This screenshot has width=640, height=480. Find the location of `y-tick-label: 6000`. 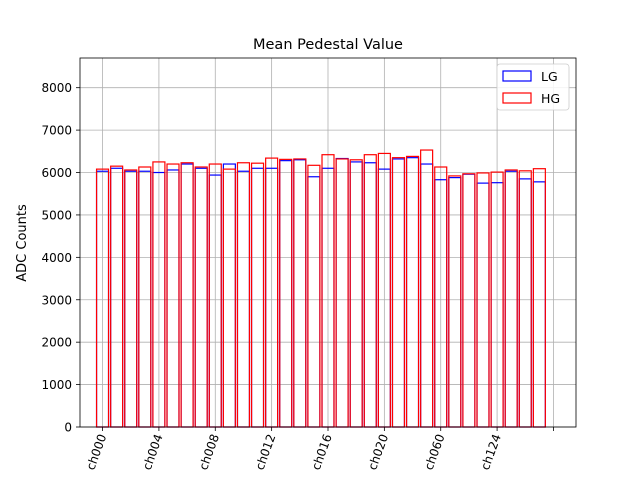

y-tick-label: 6000 is located at coordinates (56, 173).